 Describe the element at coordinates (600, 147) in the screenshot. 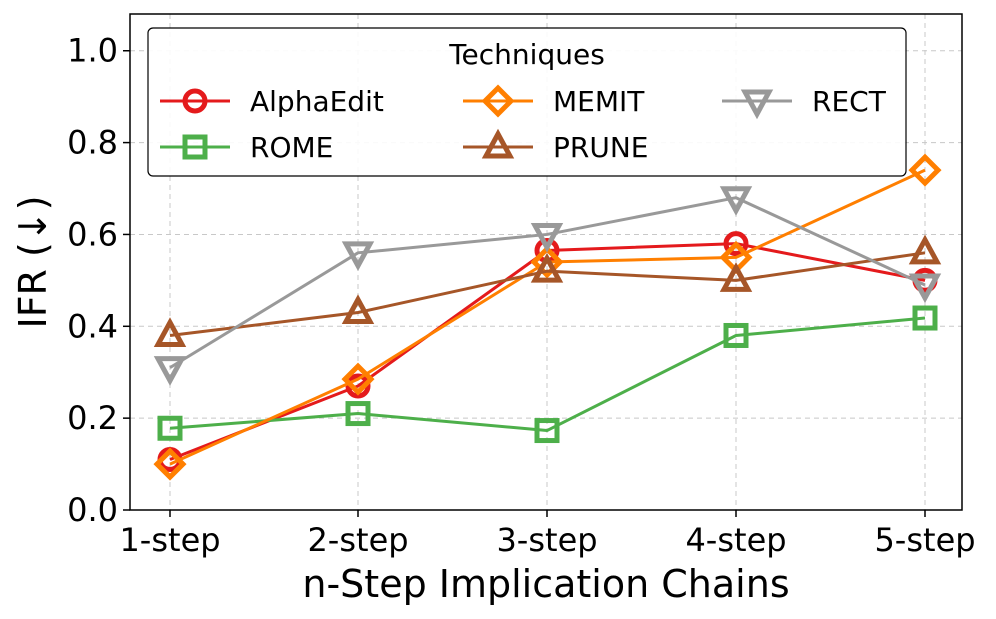

I see `legend-label: PRUNE` at that location.